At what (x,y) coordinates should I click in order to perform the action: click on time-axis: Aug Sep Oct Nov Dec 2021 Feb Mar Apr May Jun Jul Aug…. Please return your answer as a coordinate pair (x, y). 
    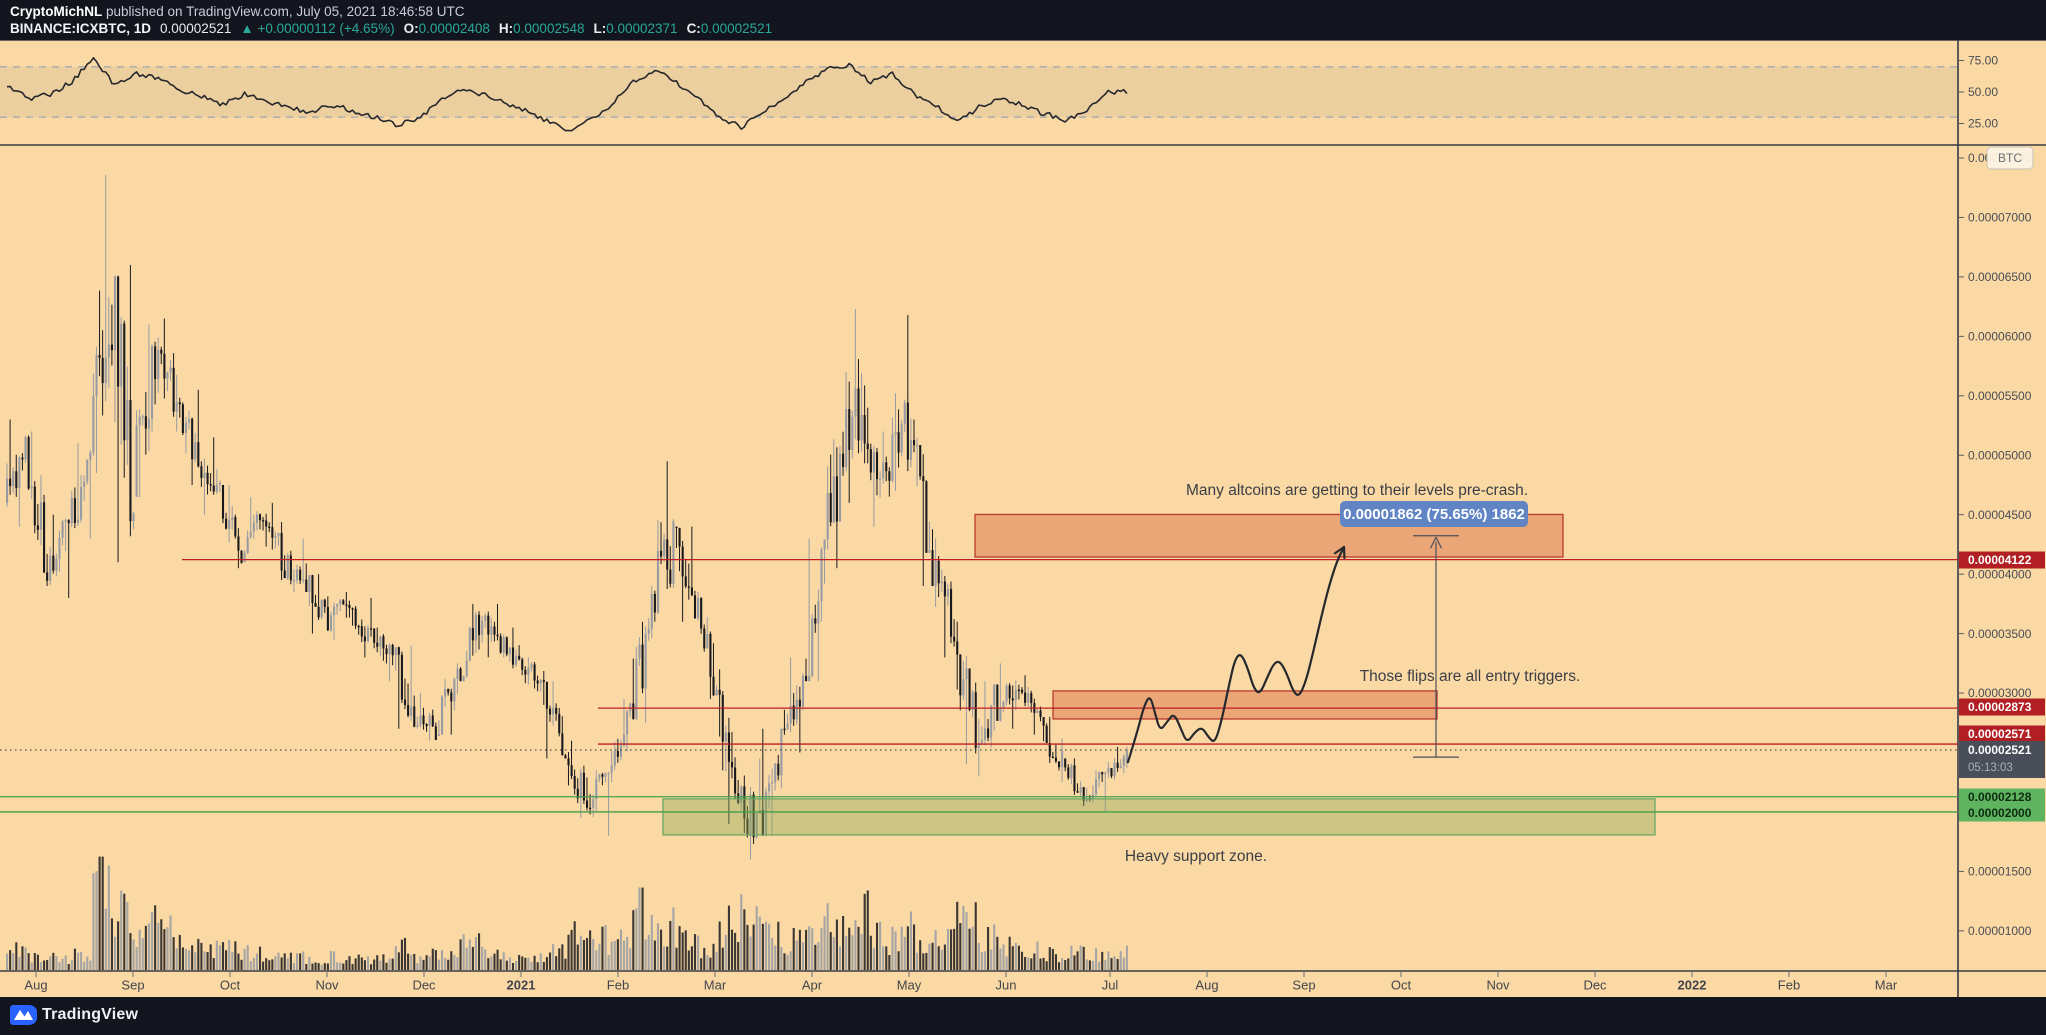
    Looking at the image, I should click on (961, 981).